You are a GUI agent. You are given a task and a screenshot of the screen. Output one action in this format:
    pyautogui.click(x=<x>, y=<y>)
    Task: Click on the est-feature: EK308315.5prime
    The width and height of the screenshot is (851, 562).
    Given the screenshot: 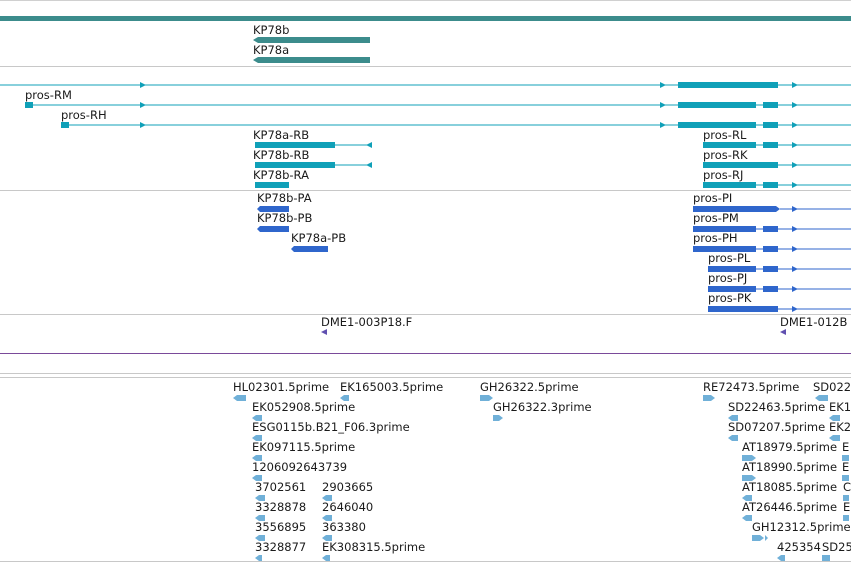 What is the action you would take?
    pyautogui.click(x=373, y=550)
    